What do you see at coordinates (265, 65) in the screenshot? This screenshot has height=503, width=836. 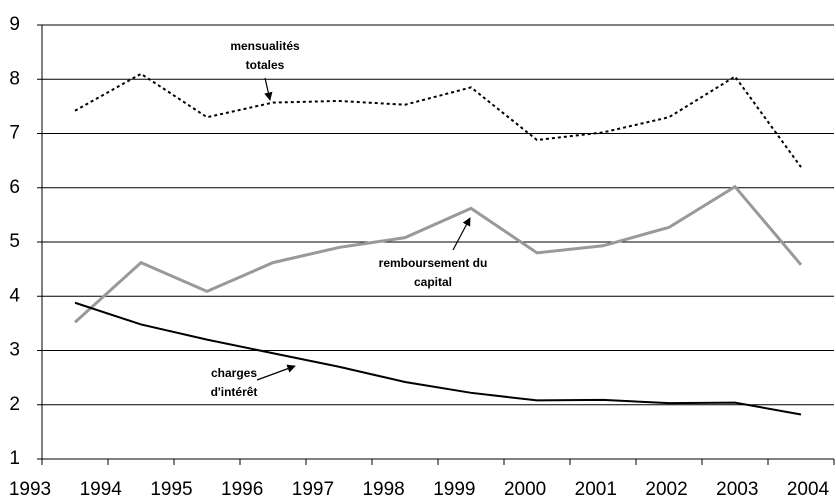 I see `annotation: totales` at bounding box center [265, 65].